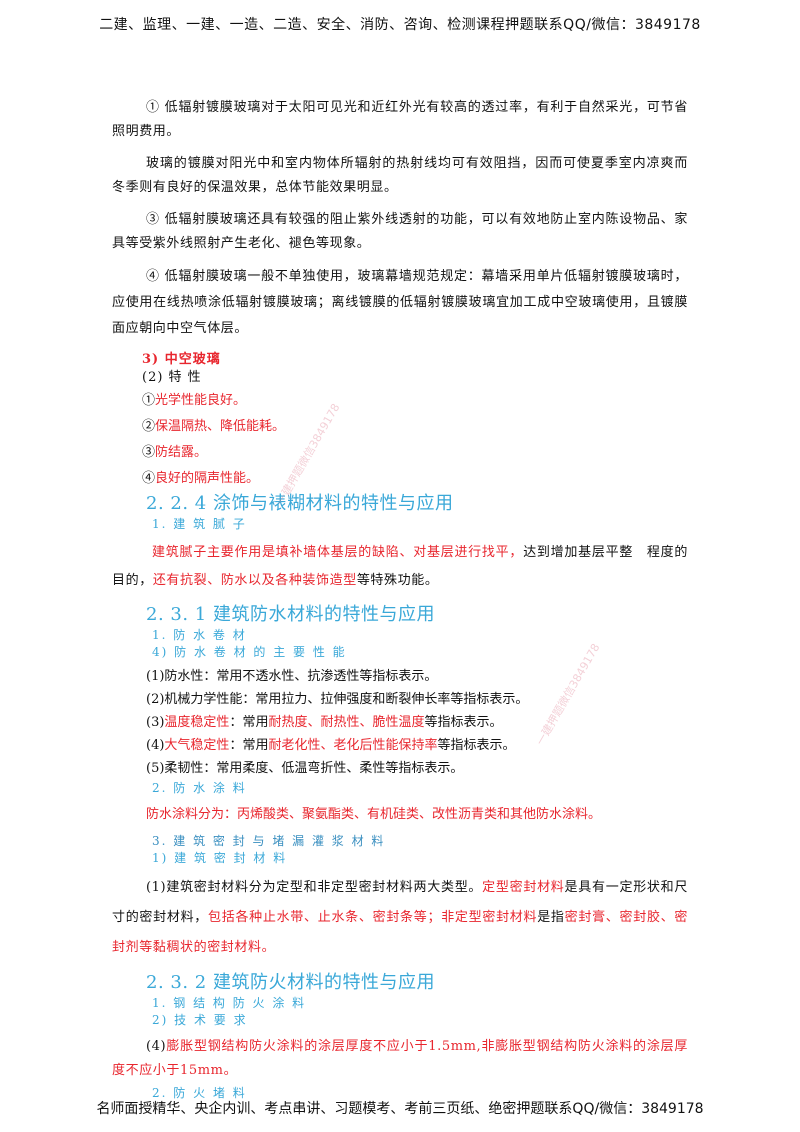 Image resolution: width=800 pixels, height=1132 pixels. What do you see at coordinates (197, 745) in the screenshot?
I see `prop-4-label: 大气稳定性` at bounding box center [197, 745].